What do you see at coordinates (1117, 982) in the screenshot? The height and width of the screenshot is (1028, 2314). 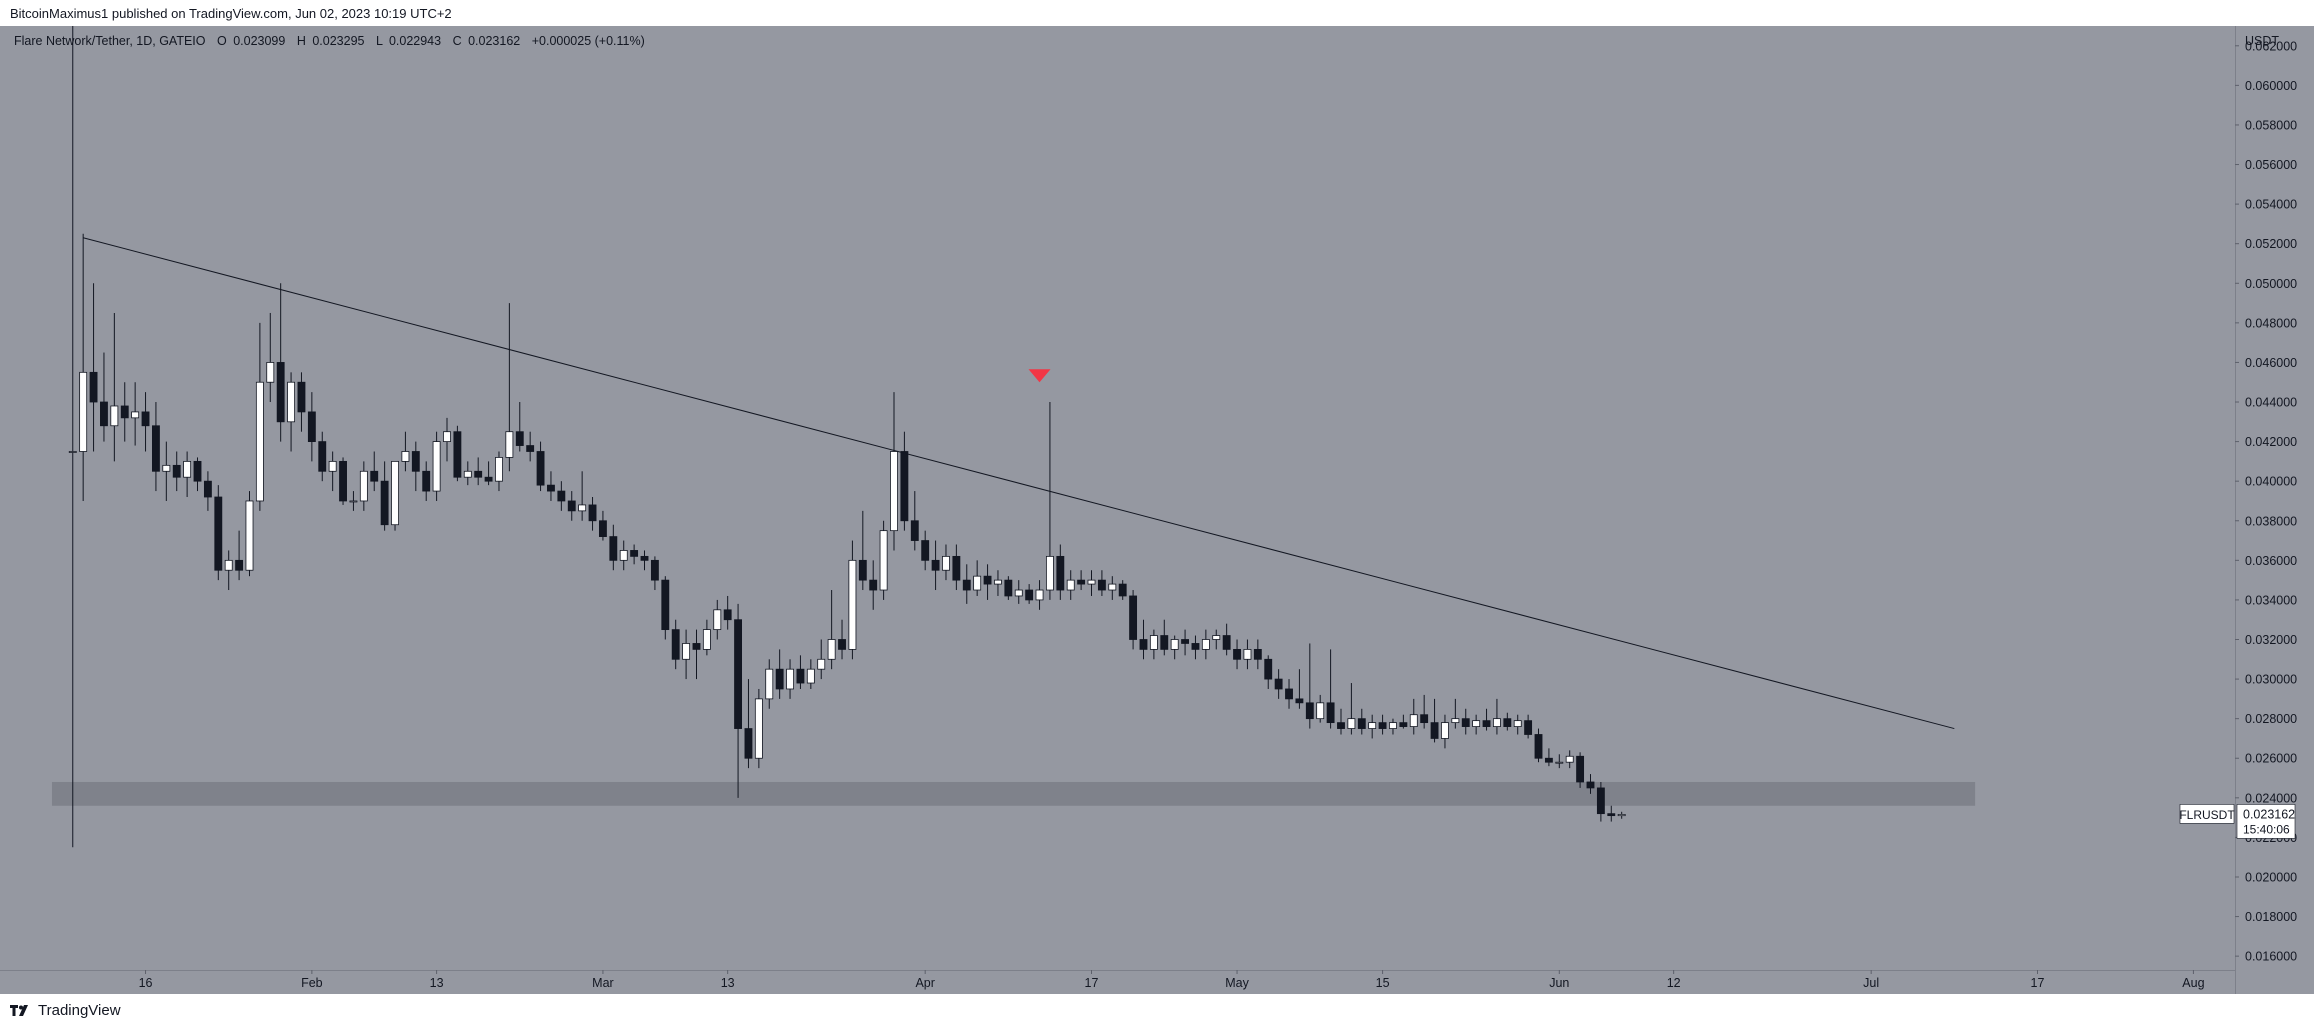 I see `time-axis` at bounding box center [1117, 982].